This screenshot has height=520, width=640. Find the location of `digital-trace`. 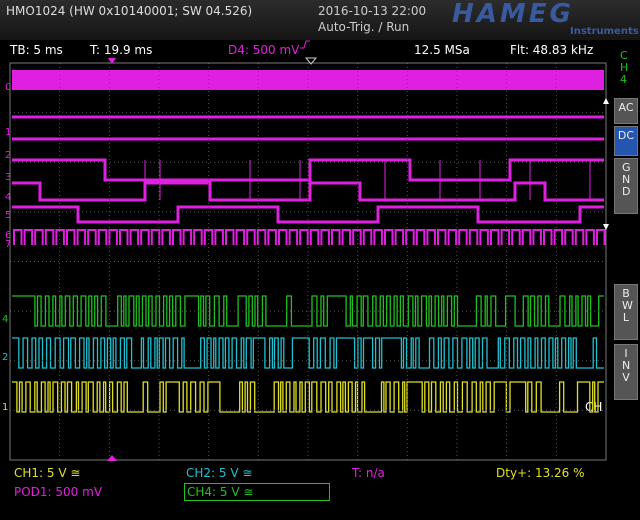

digital-trace is located at coordinates (309, 237).